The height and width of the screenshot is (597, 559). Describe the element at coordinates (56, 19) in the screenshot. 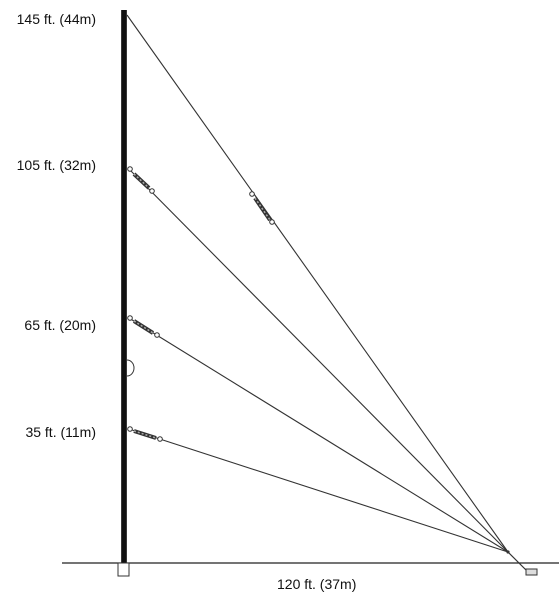

I see `height-label-145: 145 ft. (44m)` at that location.